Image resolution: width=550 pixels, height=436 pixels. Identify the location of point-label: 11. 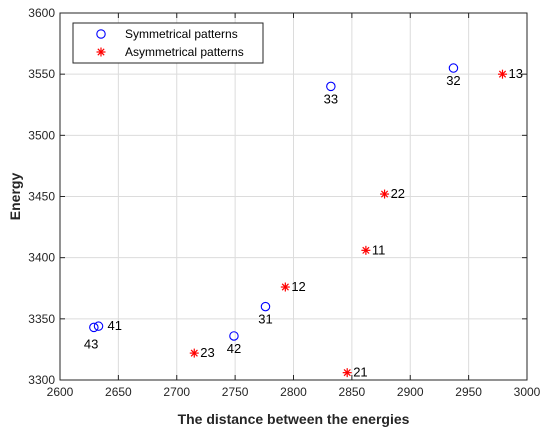
(379, 249).